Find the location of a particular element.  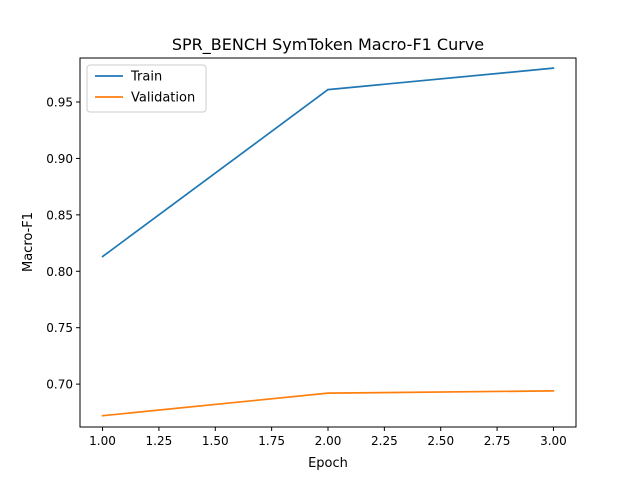

x-tick-label: 2.25 is located at coordinates (384, 441).